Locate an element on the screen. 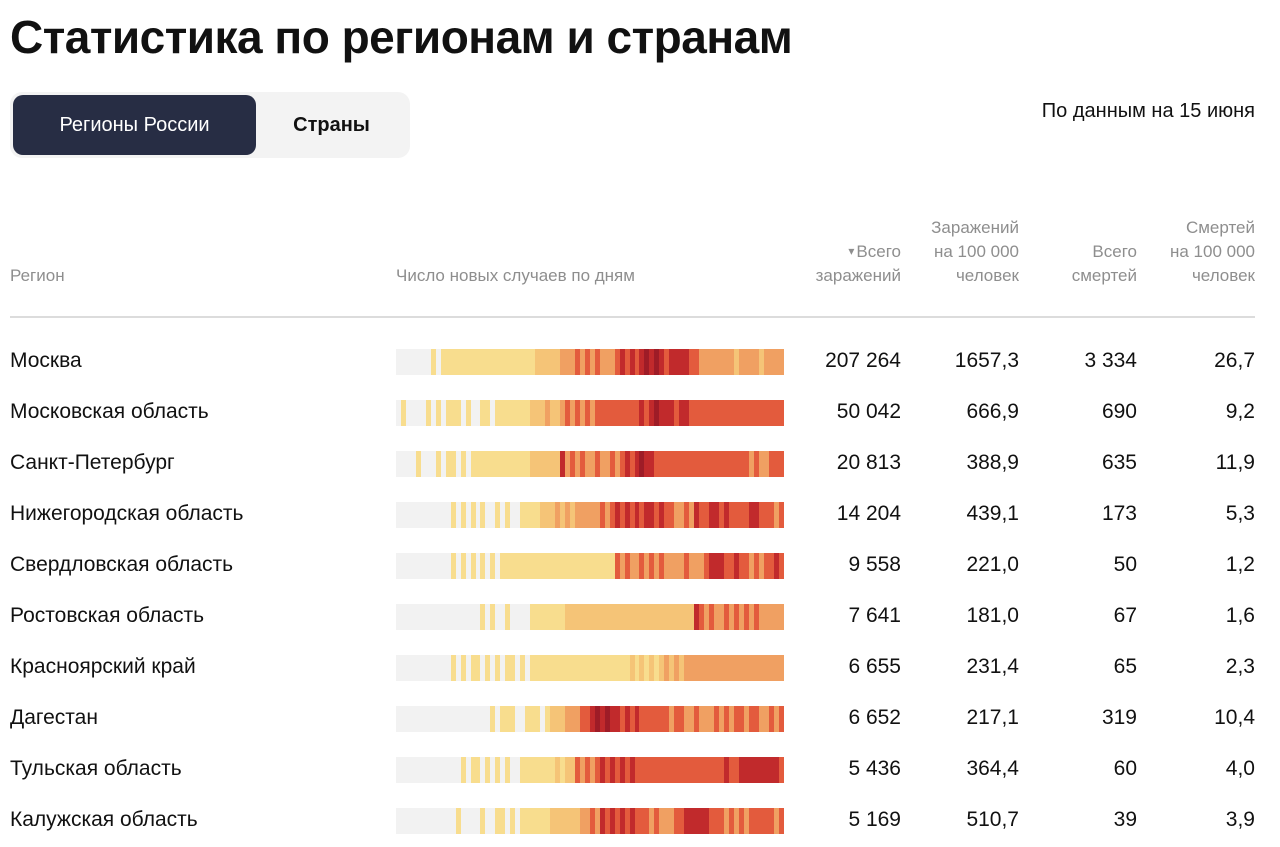 The width and height of the screenshot is (1280, 847). tab-countries: Страны is located at coordinates (331, 124).